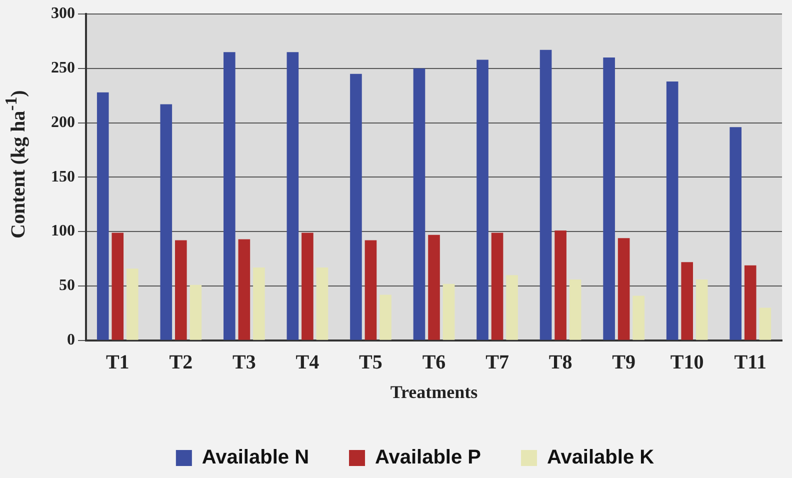  I want to click on x-axis-title: Treatments, so click(434, 392).